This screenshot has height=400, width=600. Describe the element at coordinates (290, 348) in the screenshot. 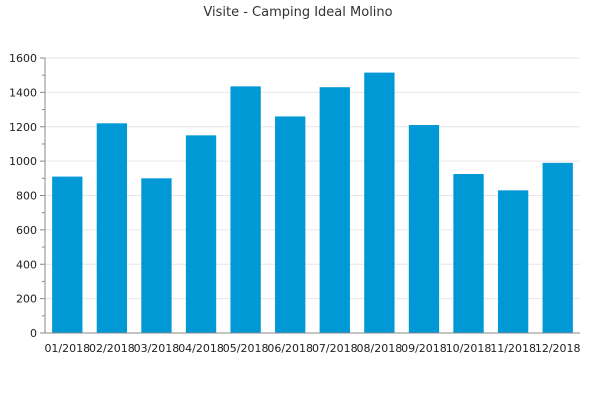

I see `x-tick-label: 06/2018` at that location.